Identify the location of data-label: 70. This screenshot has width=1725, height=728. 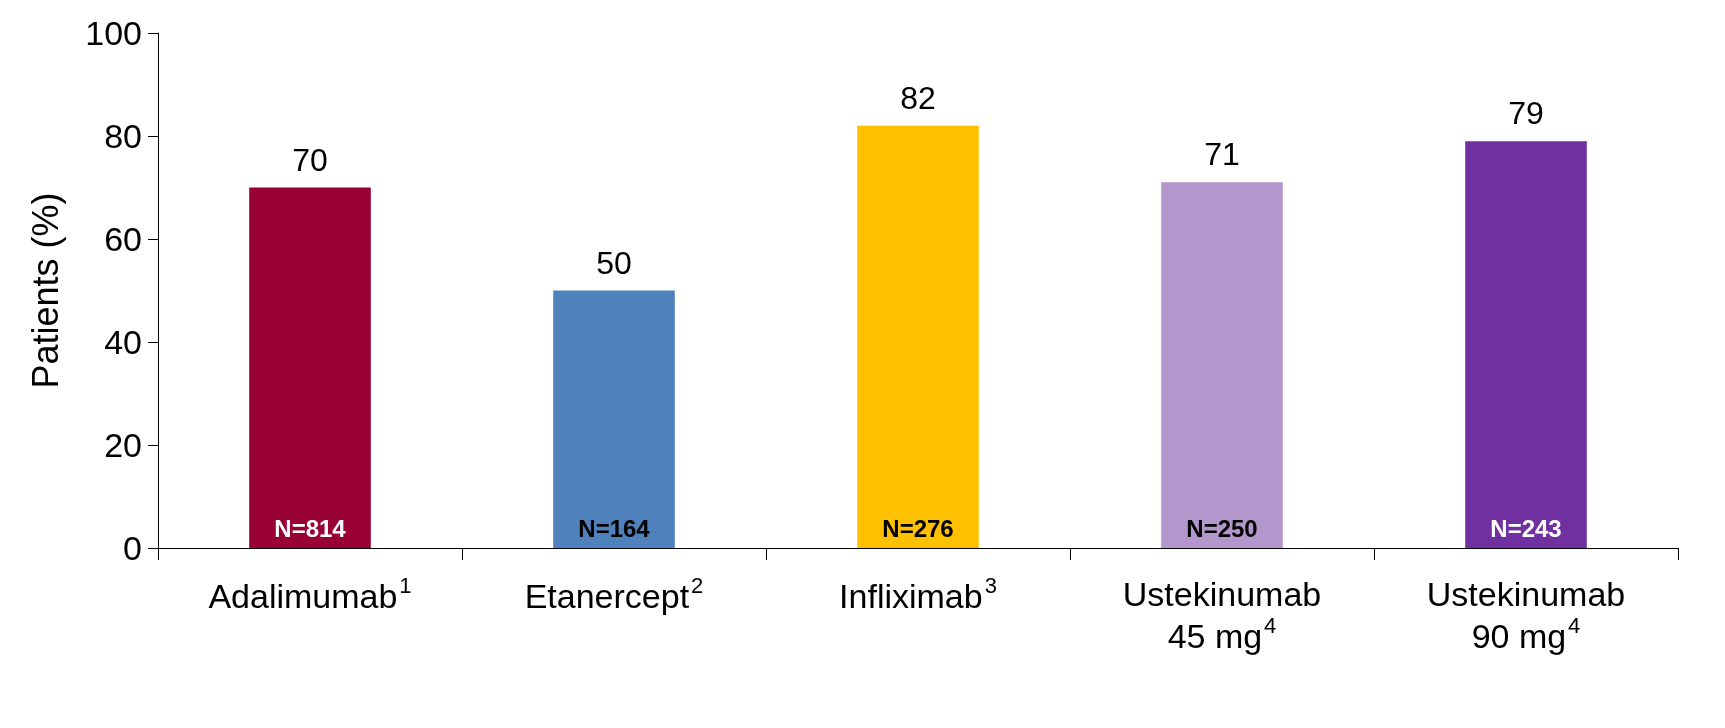
(310, 159).